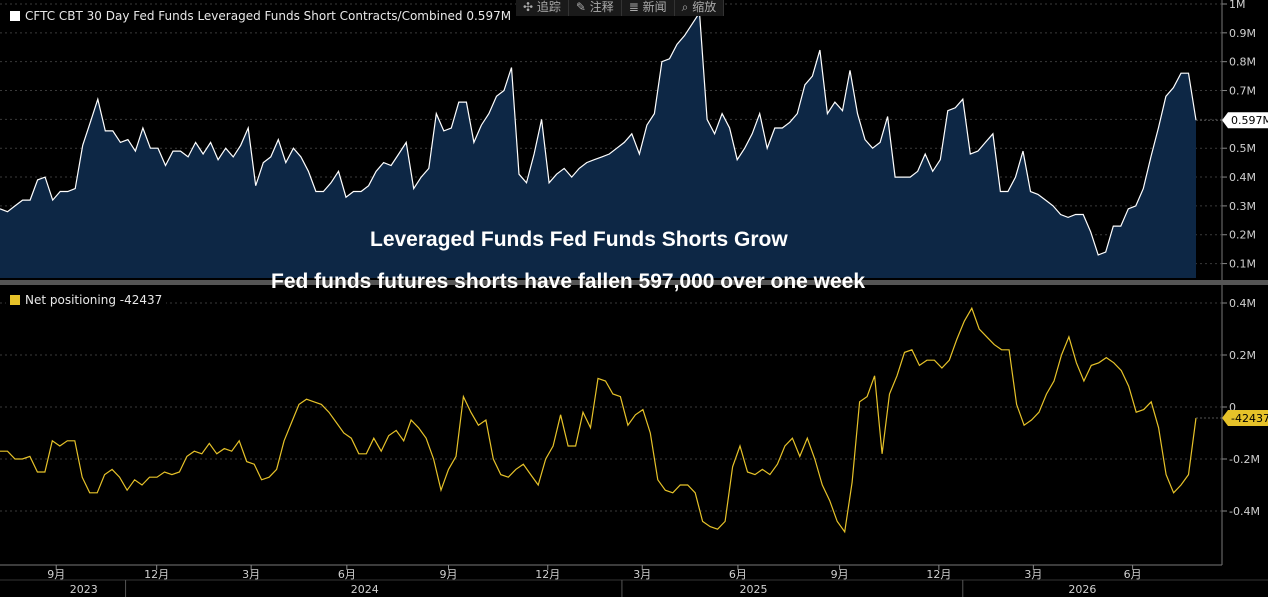  What do you see at coordinates (1242, 91) in the screenshot?
I see `y-tick-label: 0.7M` at bounding box center [1242, 91].